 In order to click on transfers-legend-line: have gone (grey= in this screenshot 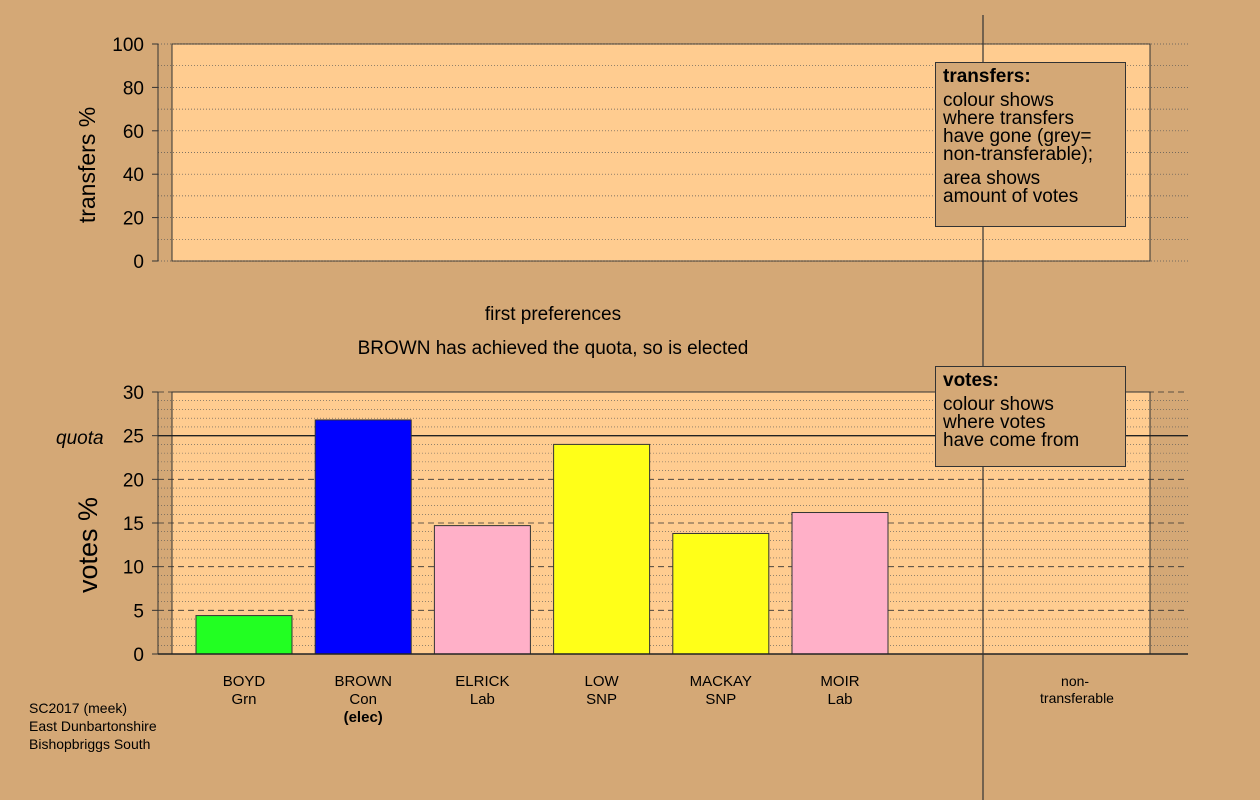, I will do `click(1017, 136)`.